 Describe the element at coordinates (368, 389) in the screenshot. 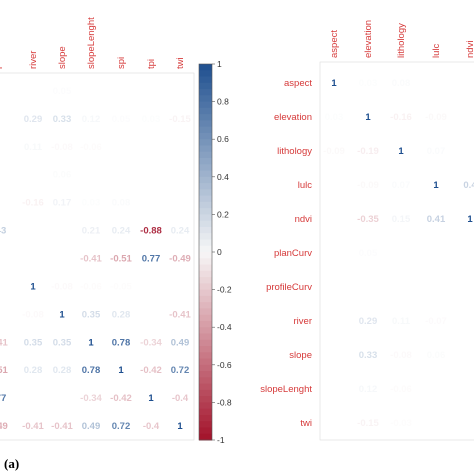

I see `right-cell-value: 0.12` at that location.